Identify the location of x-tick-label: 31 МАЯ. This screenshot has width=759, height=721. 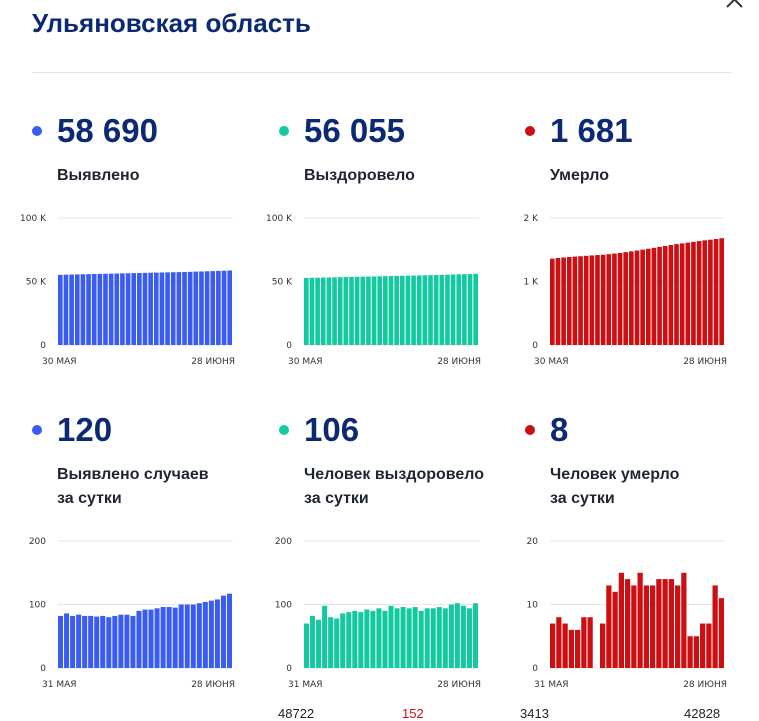
(551, 685).